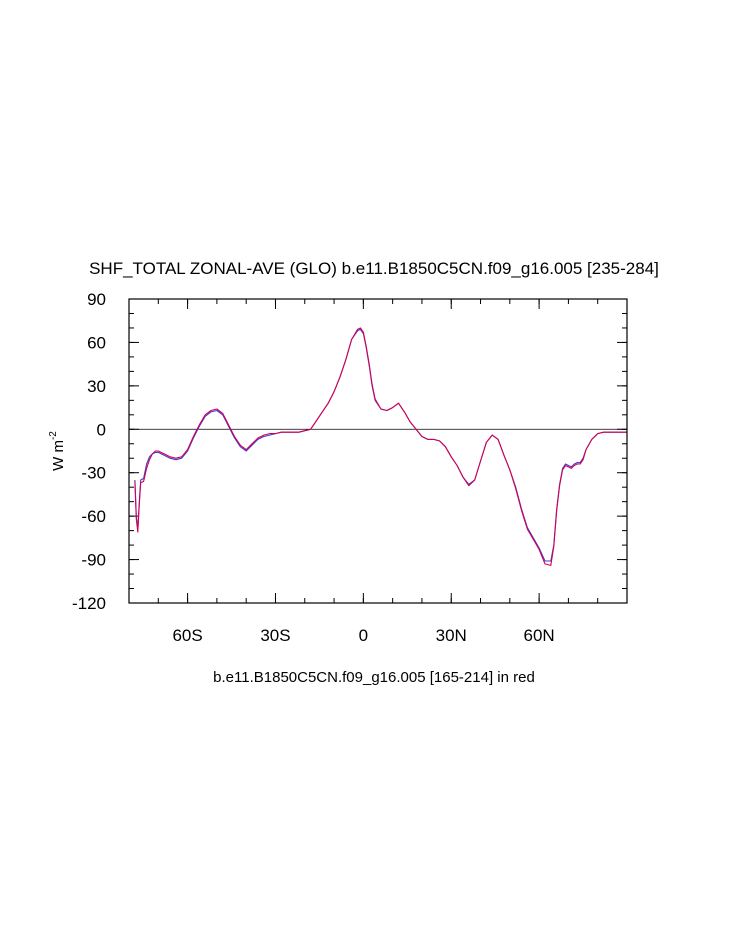 The image size is (733, 945). What do you see at coordinates (53, 435) in the screenshot?
I see `y-axis-label-exponent: -2` at bounding box center [53, 435].